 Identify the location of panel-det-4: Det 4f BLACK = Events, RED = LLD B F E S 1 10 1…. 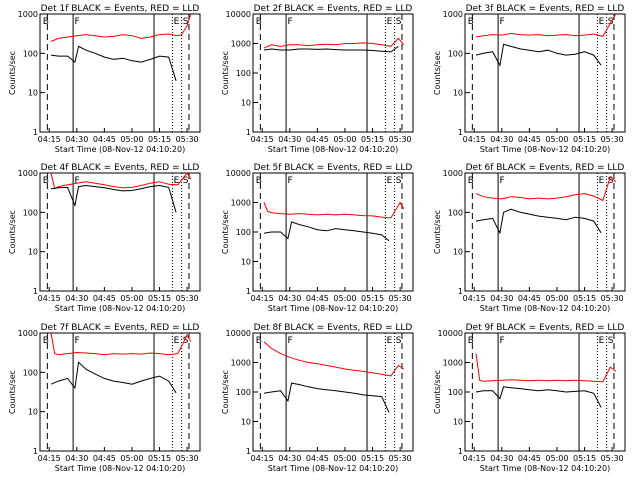
(104, 238).